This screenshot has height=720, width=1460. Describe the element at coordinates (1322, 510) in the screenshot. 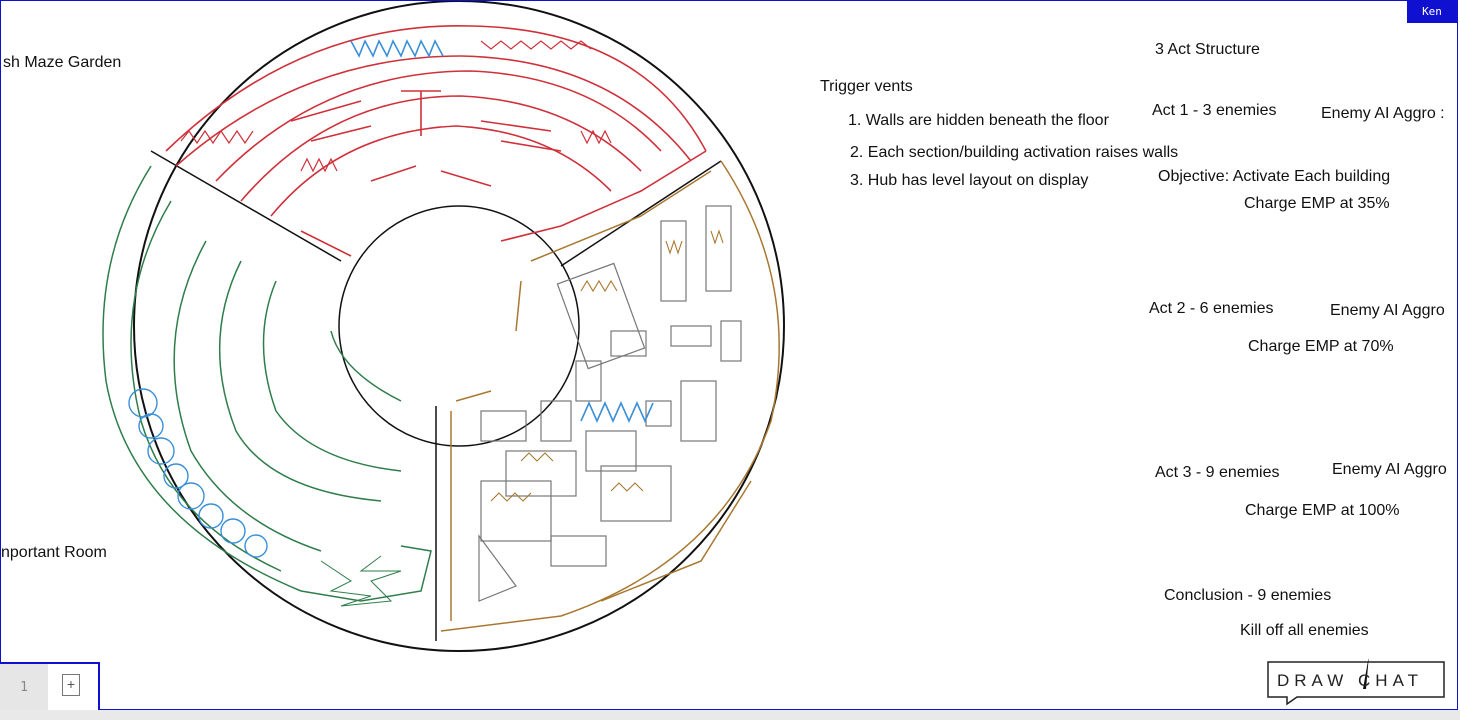

I see `note-act3-emp: Charge EMP at 100%` at that location.